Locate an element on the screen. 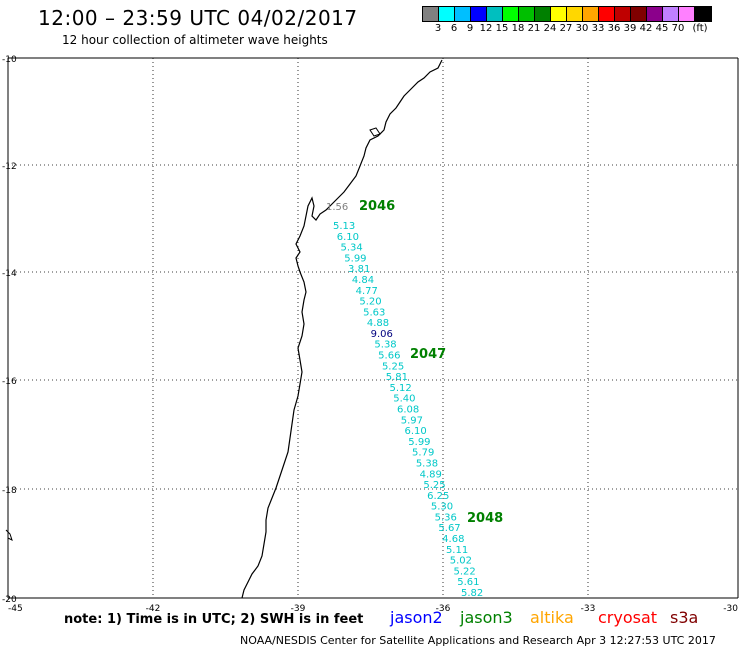 Image resolution: width=740 pixels, height=650 pixels. wave-height-label: 4.88 is located at coordinates (378, 323).